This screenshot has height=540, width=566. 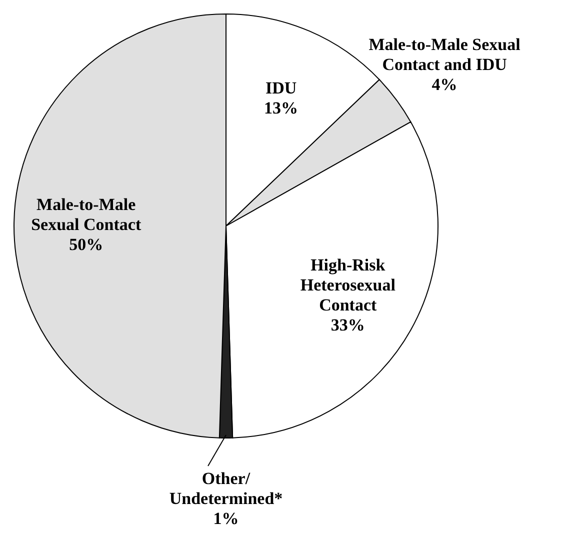 I want to click on data-label: 13%, so click(x=281, y=108).